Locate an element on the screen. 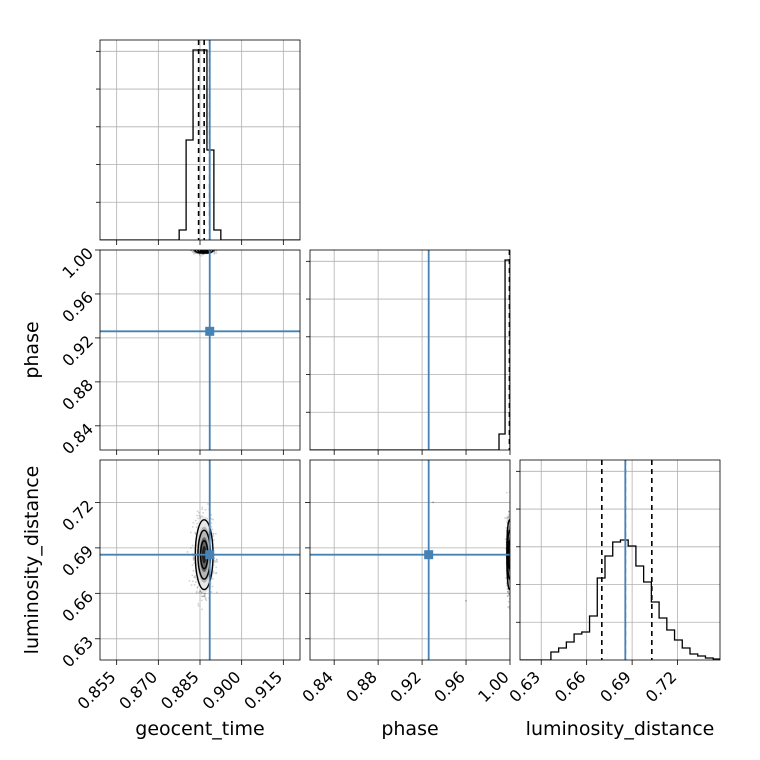 The width and height of the screenshot is (760, 760). x-tick-label: 0.66 is located at coordinates (570, 686).